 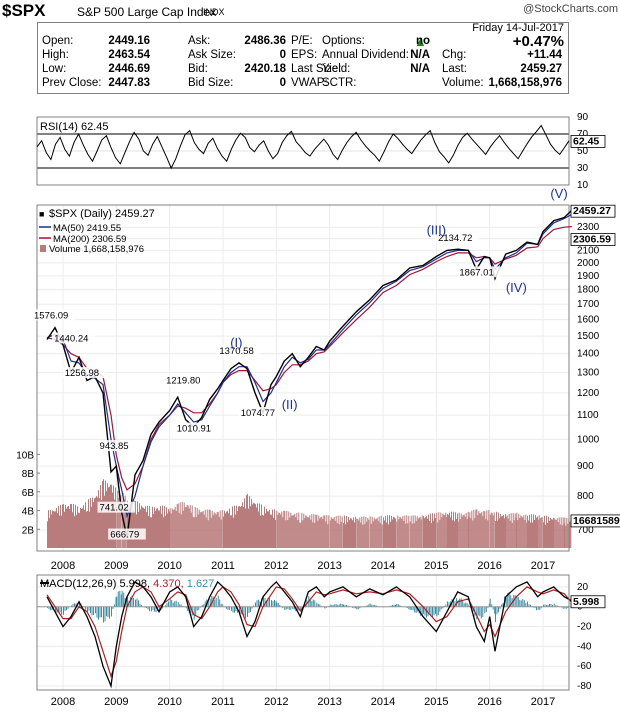 I want to click on macd-last-value: 5.998, so click(x=586, y=602).